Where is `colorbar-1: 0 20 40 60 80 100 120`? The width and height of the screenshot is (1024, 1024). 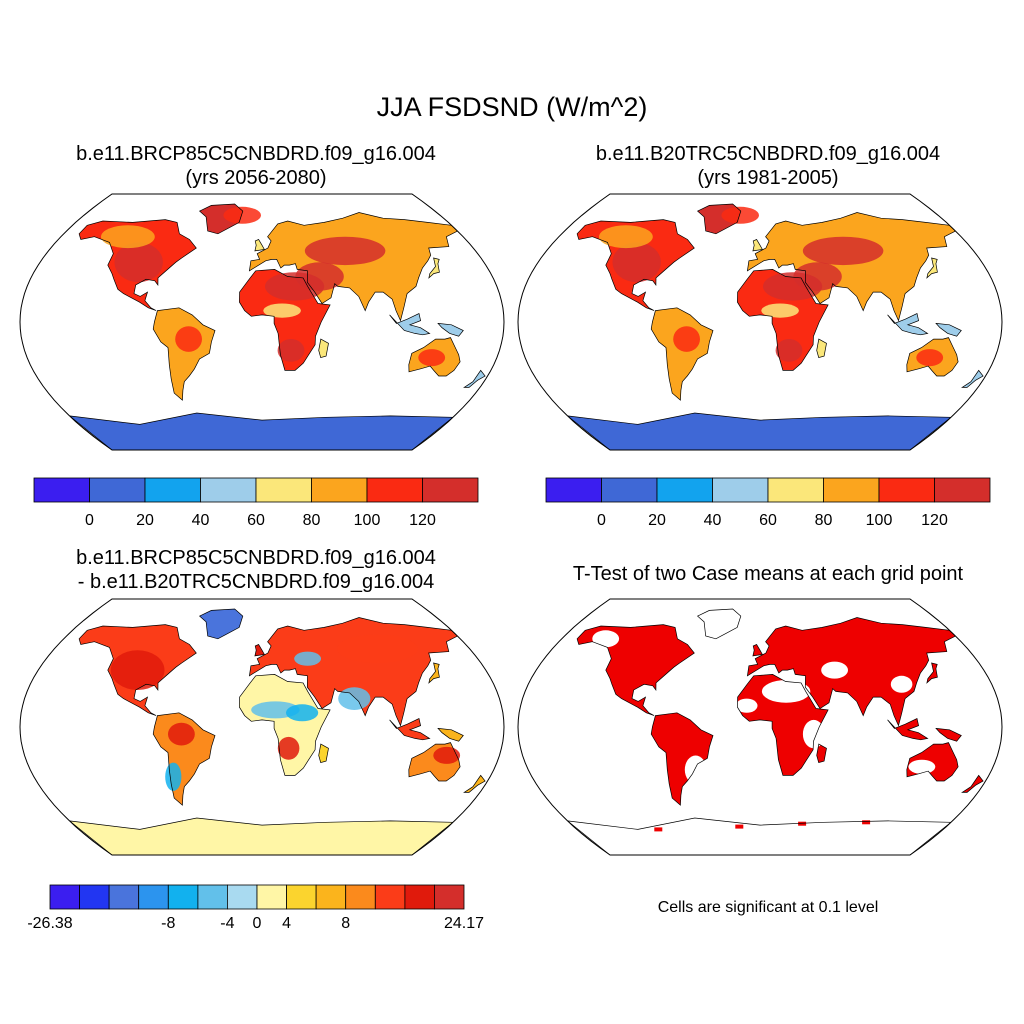 colorbar-1: 0 20 40 60 80 100 120 is located at coordinates (256, 503).